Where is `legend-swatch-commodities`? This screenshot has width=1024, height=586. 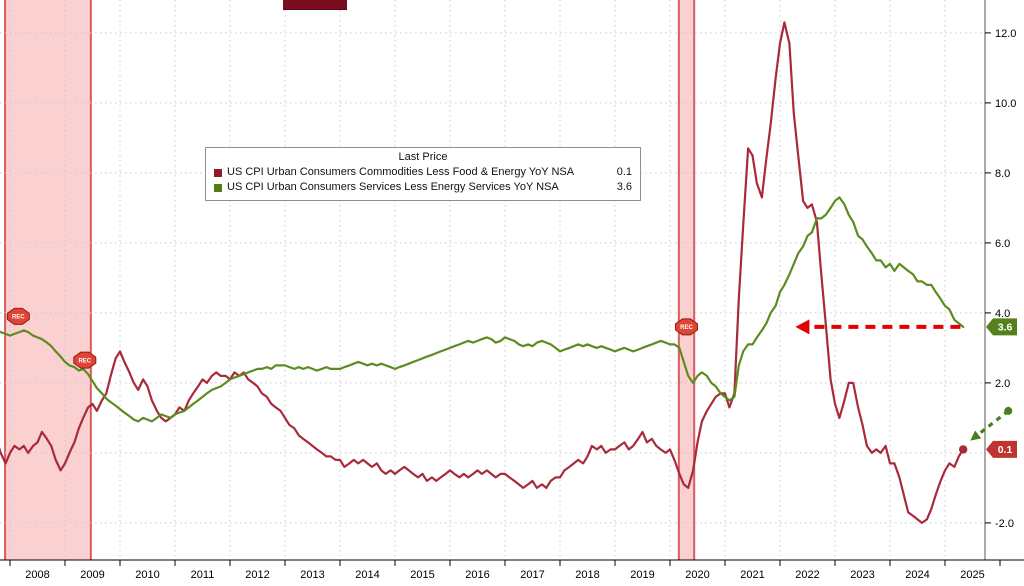 legend-swatch-commodities is located at coordinates (218, 172).